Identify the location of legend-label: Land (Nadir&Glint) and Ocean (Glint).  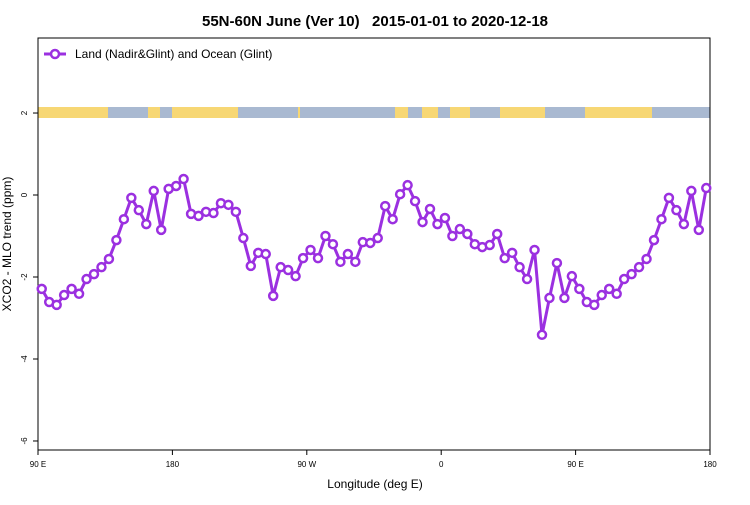
(173, 54).